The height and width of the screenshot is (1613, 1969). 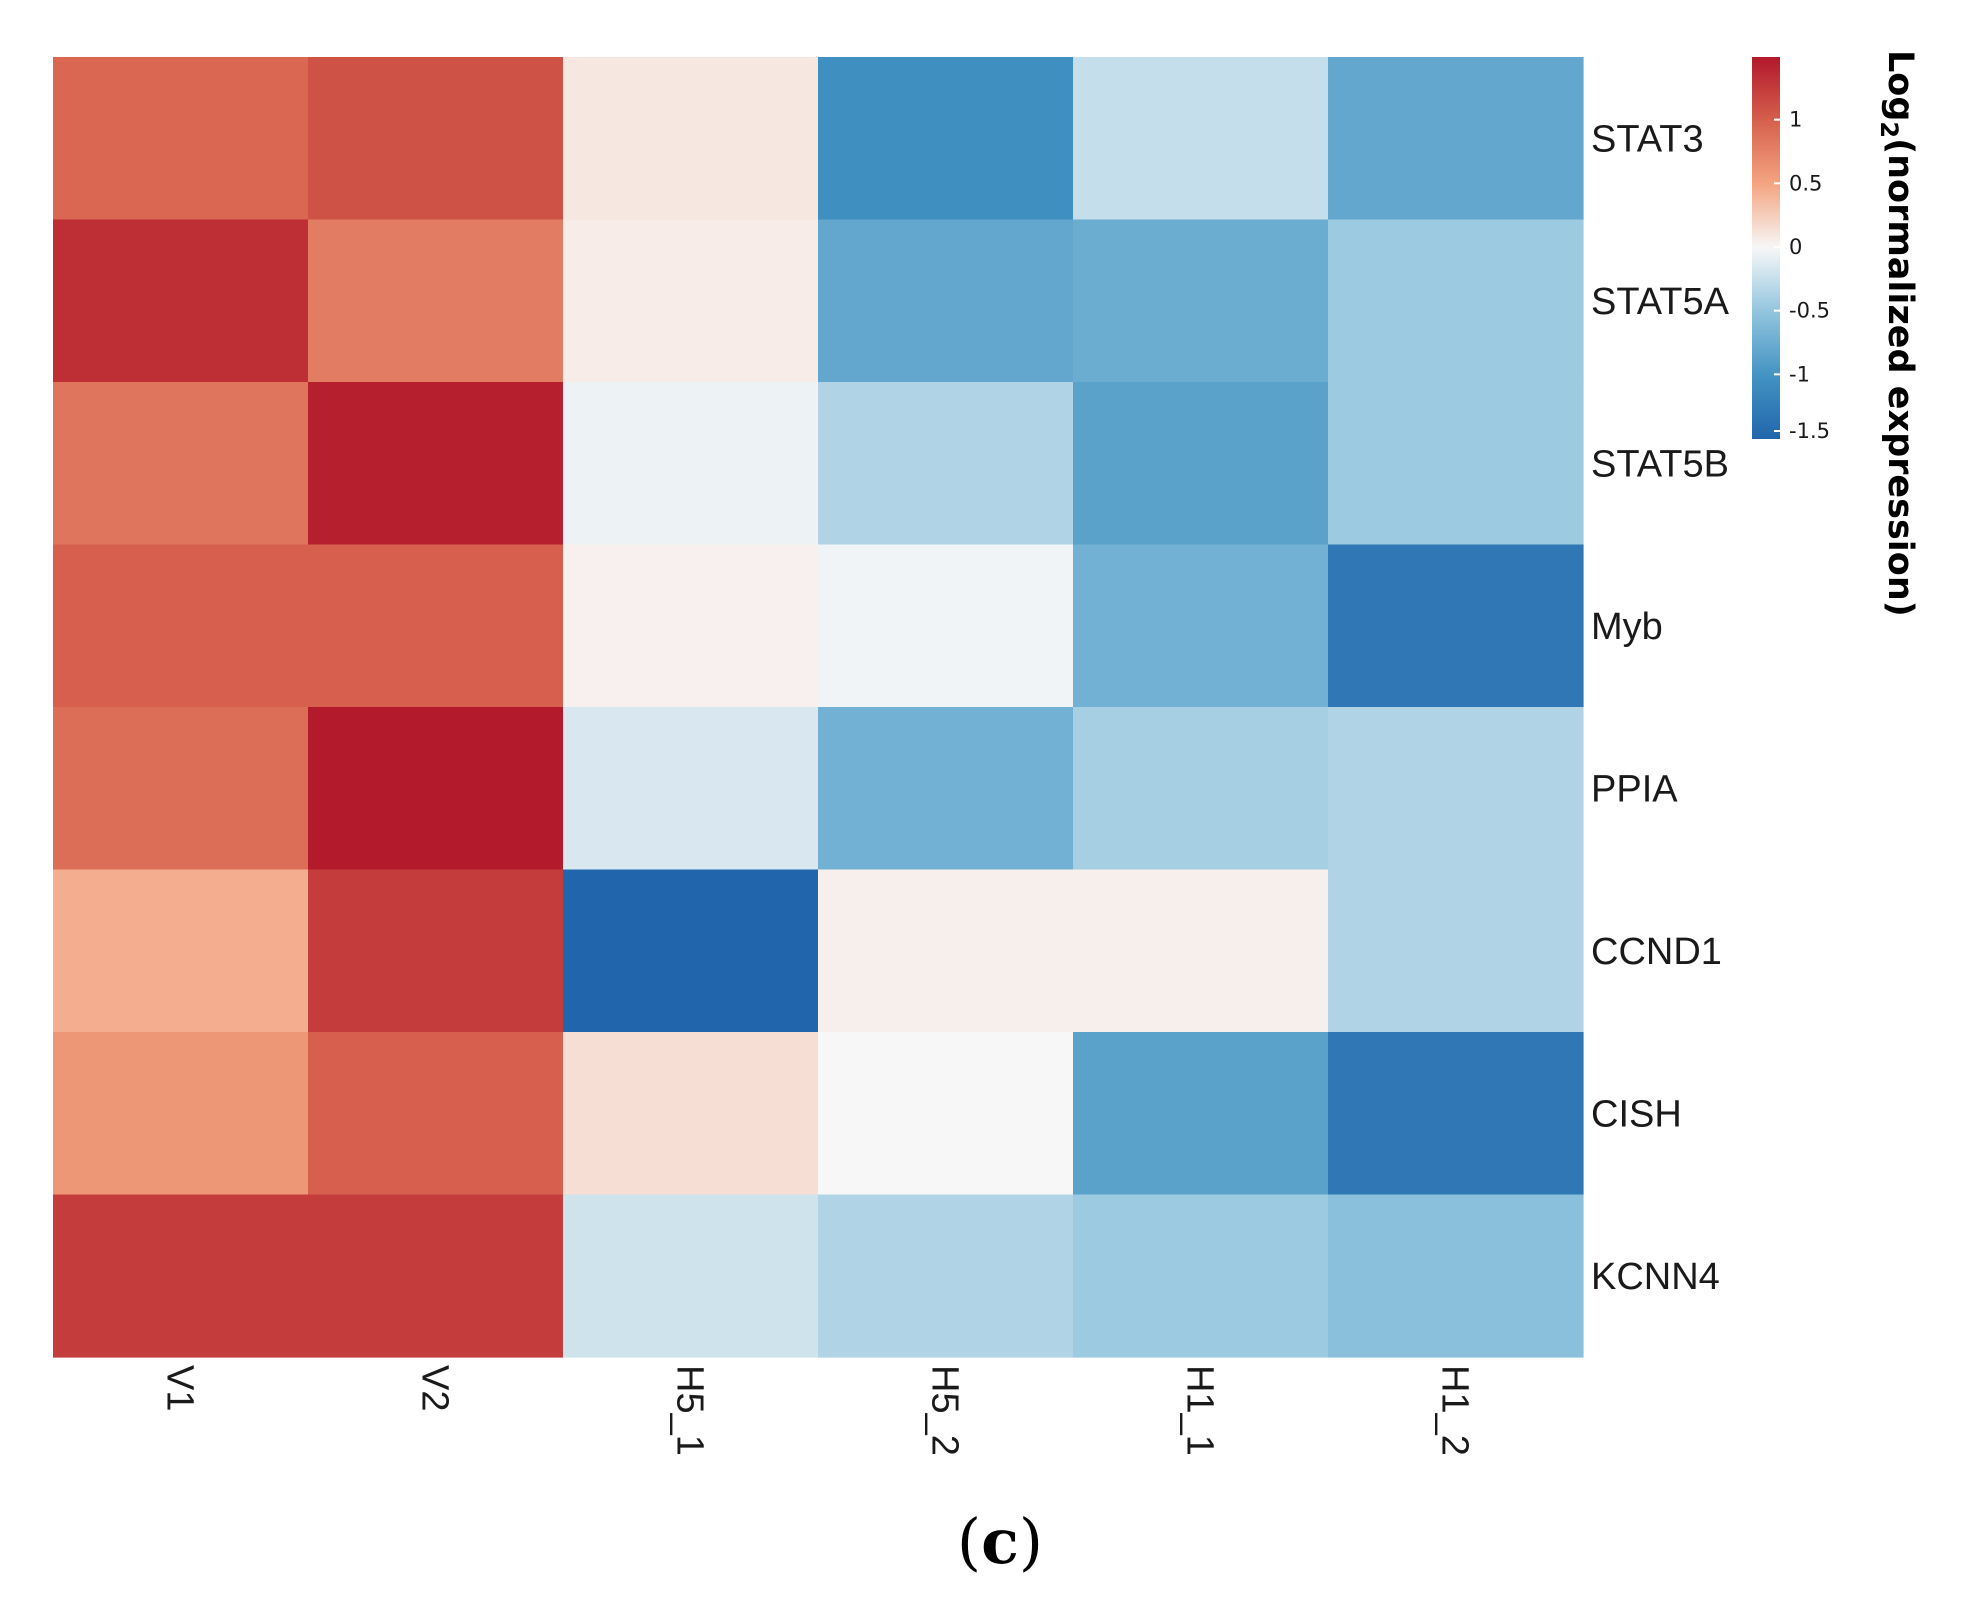 What do you see at coordinates (1889, 129) in the screenshot?
I see `legend-title-subscript: 2` at bounding box center [1889, 129].